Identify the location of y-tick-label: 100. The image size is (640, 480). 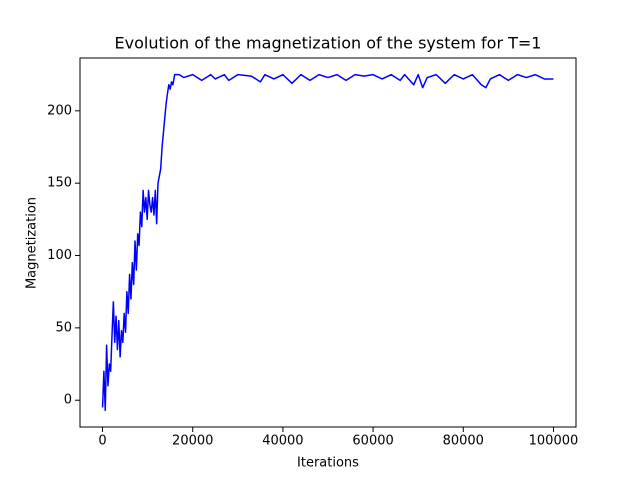
(59, 255).